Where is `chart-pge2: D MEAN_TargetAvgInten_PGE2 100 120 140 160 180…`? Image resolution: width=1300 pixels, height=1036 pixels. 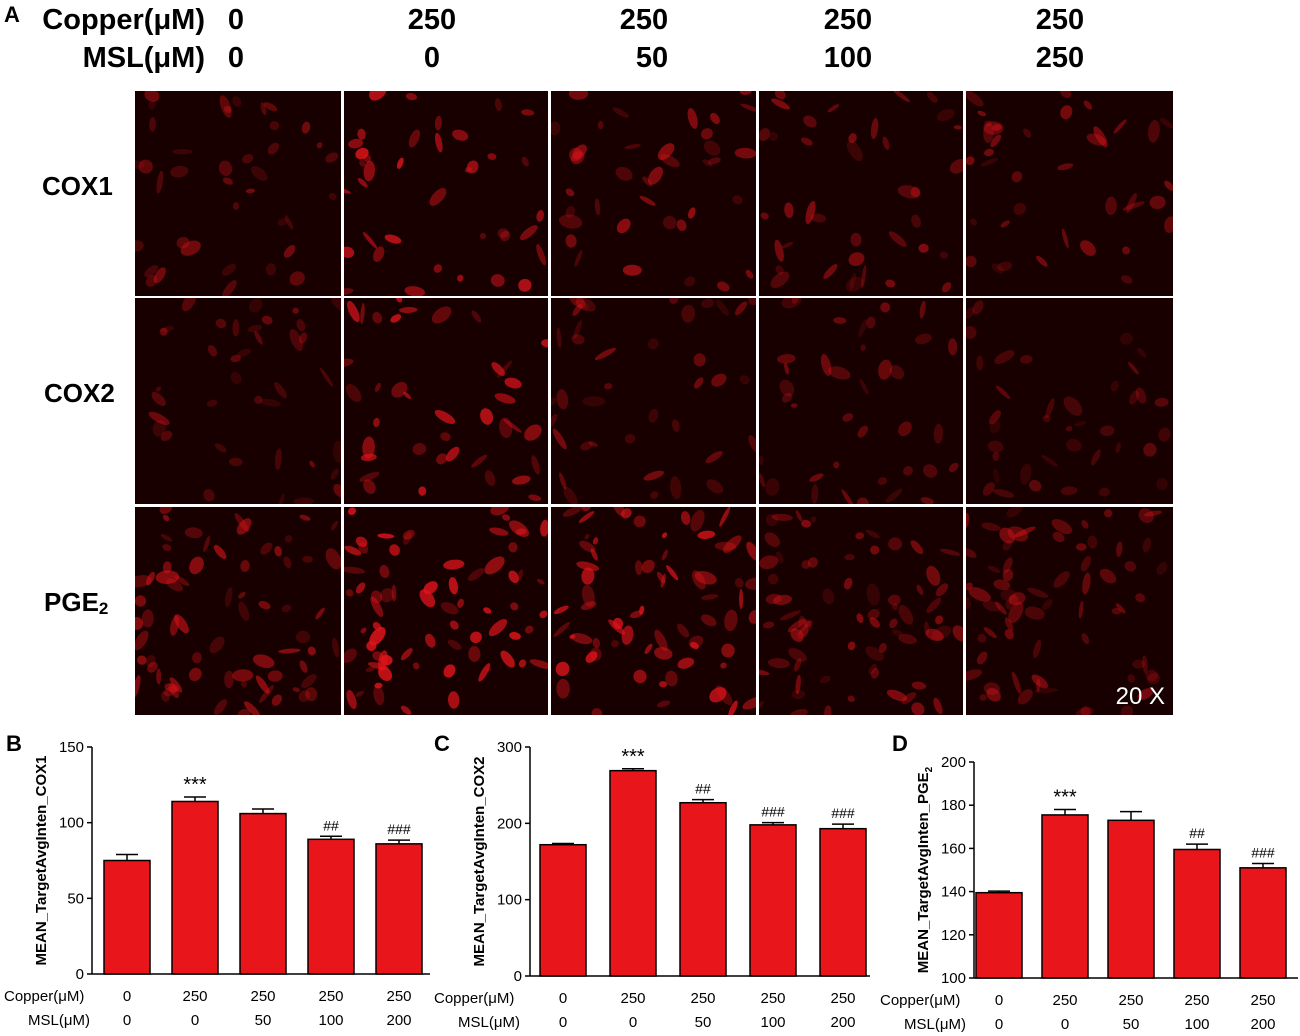 chart-pge2: D MEAN_TargetAvgInten_PGE2 100 120 140 160 180… is located at coordinates (1089, 882).